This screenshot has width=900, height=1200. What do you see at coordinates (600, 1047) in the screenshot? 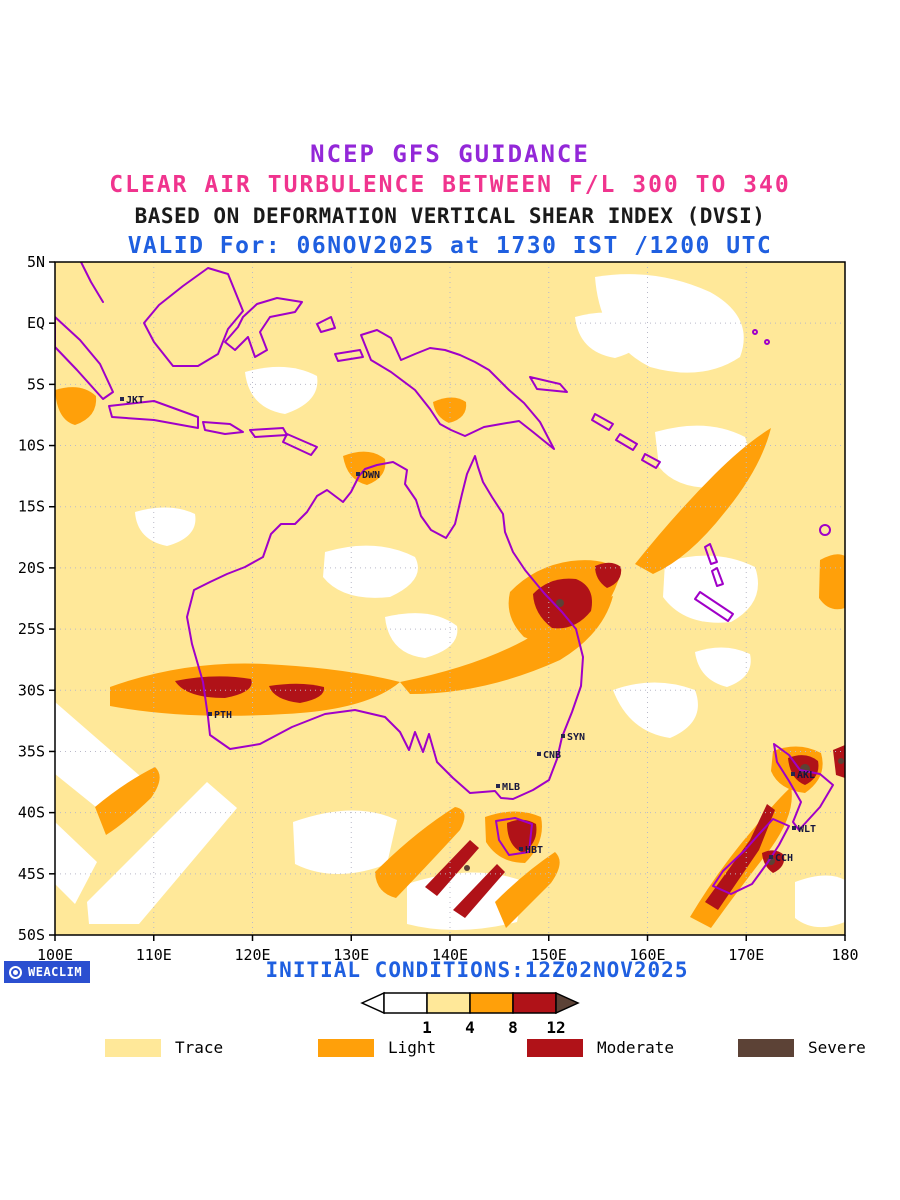
I see `legend-item-moderate: Moderate` at bounding box center [600, 1047].